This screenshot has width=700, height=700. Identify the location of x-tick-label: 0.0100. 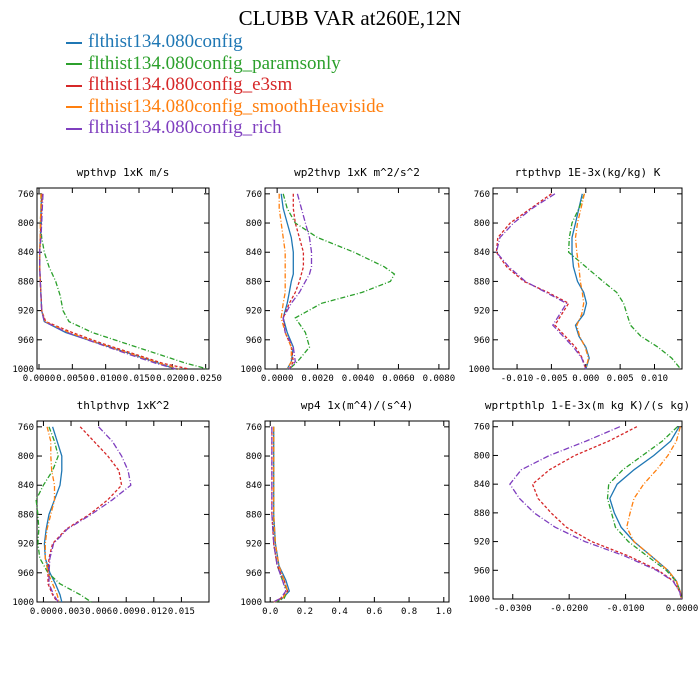
(105, 379).